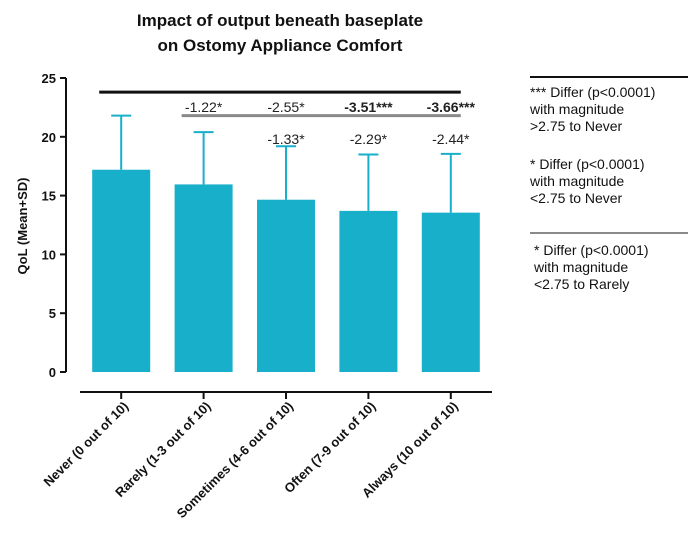 The height and width of the screenshot is (548, 691). Describe the element at coordinates (576, 126) in the screenshot. I see `legend-line: >2.75 to Never` at that location.